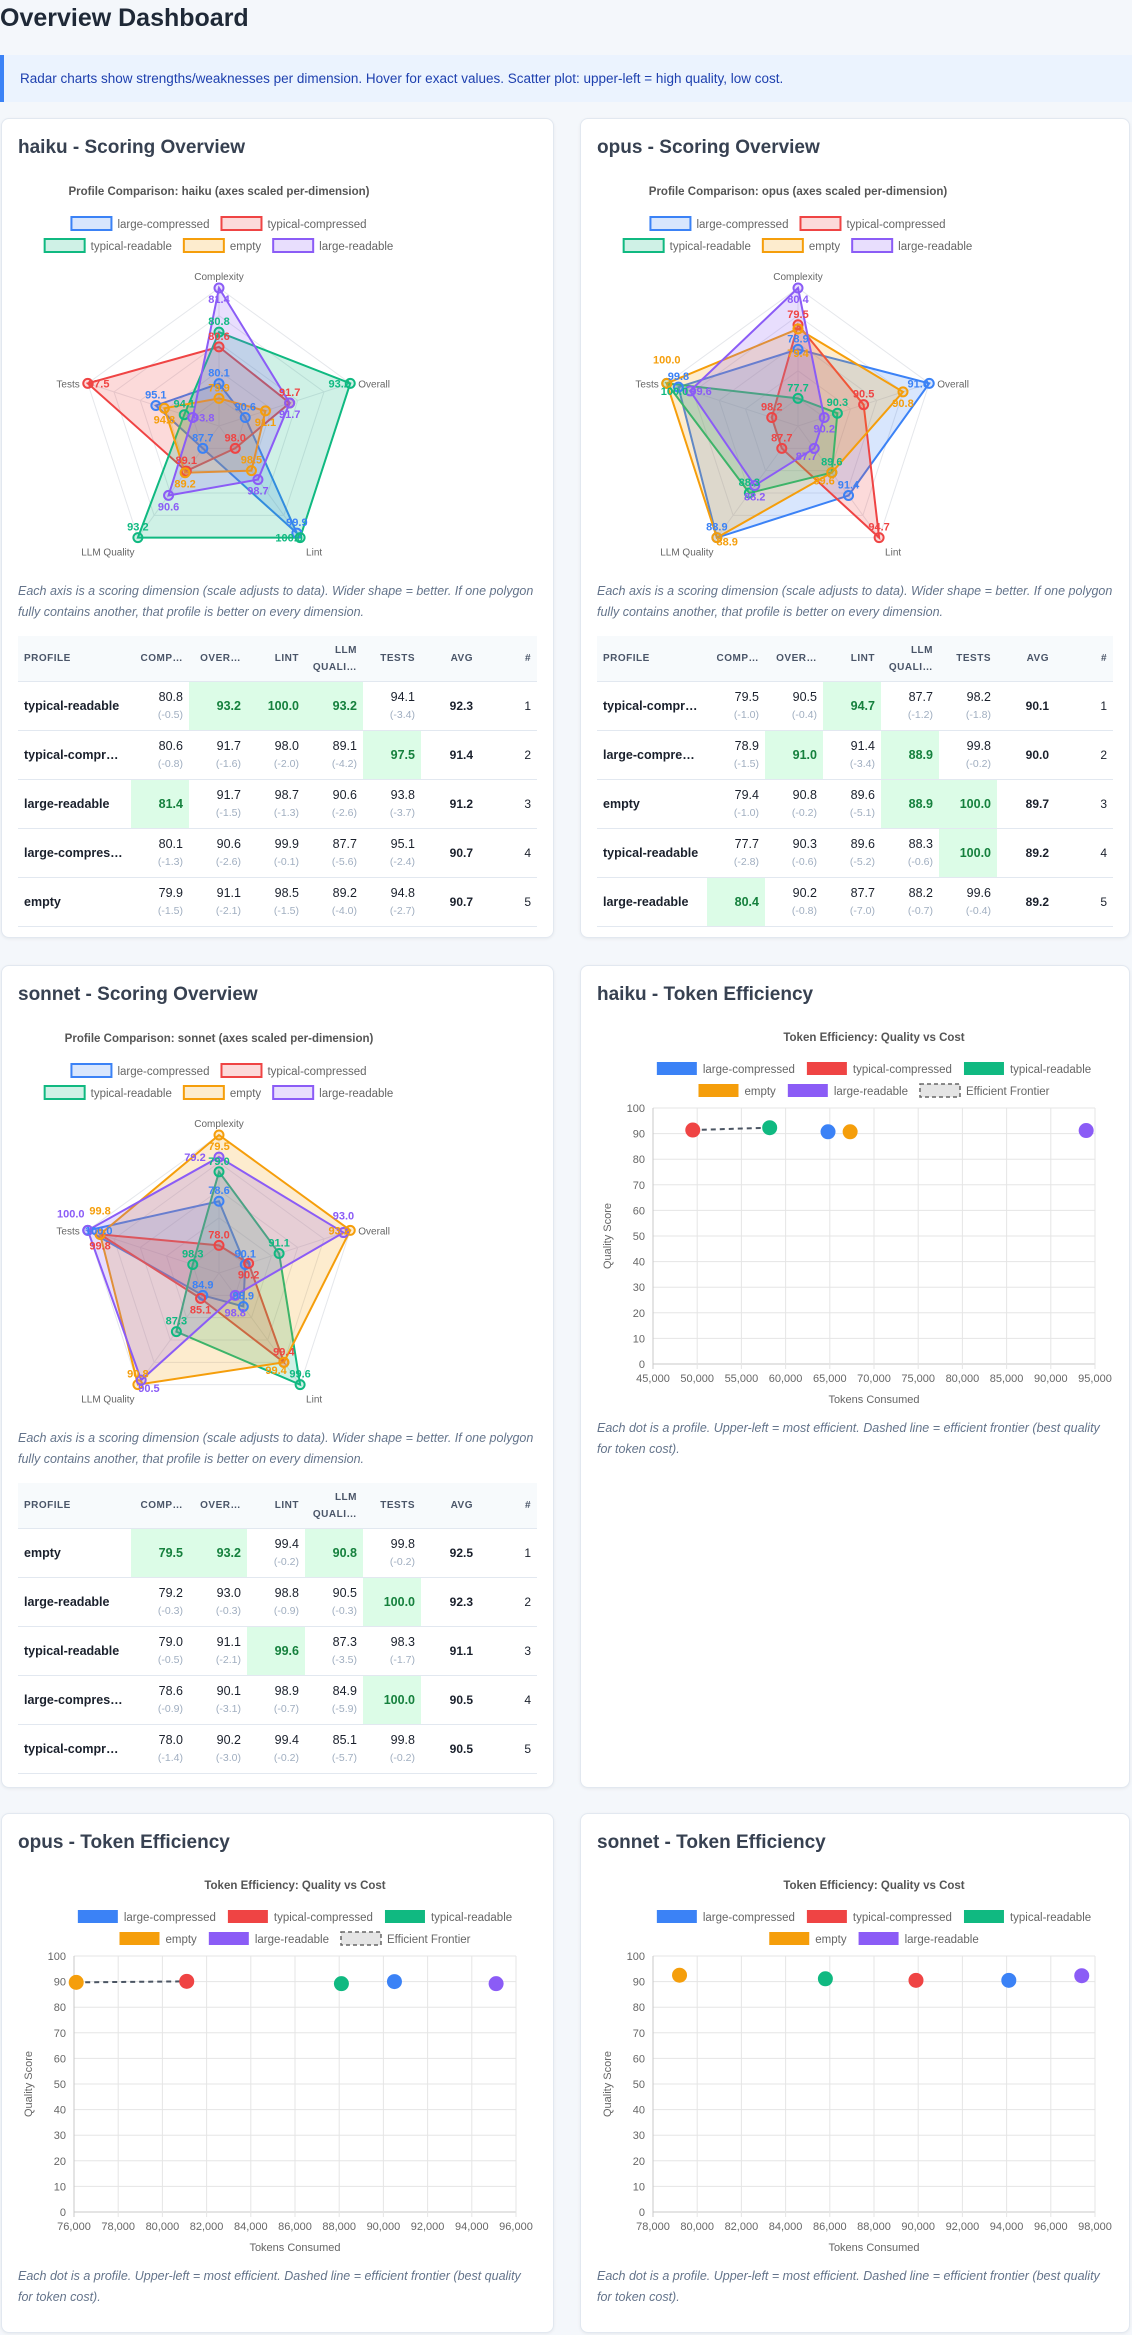  I want to click on column-header: Tests, so click(968, 659).